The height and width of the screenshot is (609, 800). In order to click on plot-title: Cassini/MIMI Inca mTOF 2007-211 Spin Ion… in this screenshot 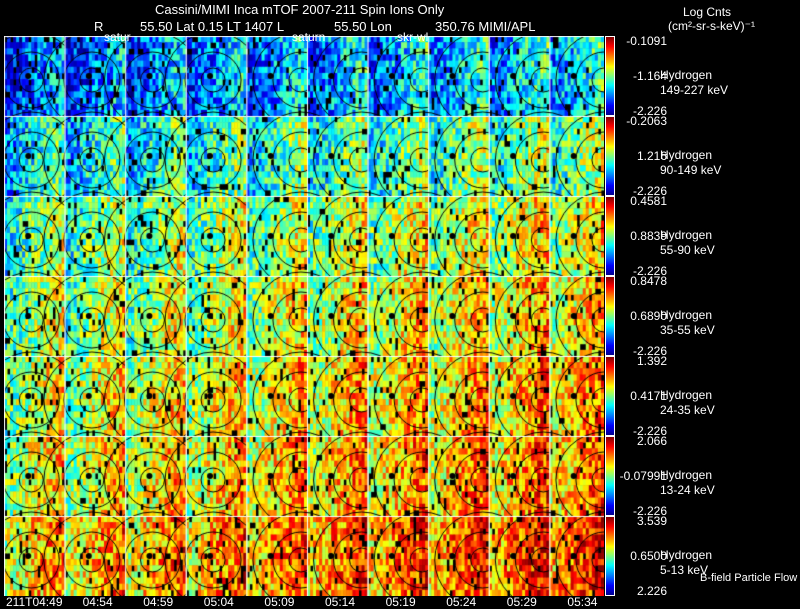, I will do `click(300, 9)`.